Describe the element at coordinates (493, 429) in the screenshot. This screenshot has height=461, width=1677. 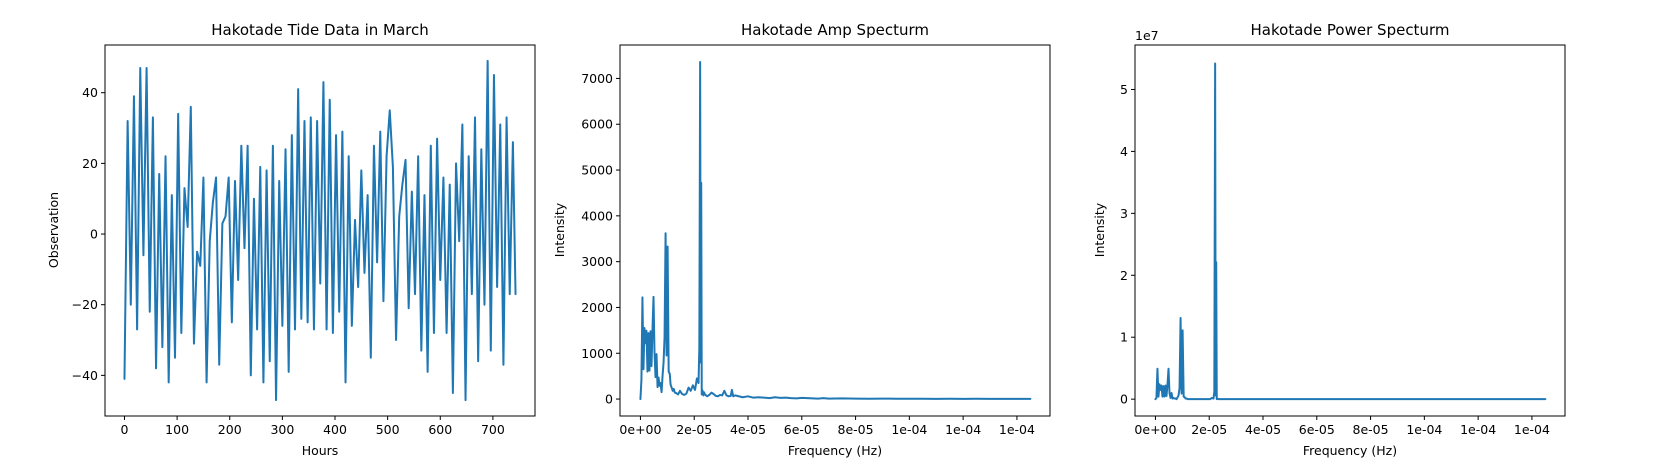
I see `x-tick-label: 700` at that location.